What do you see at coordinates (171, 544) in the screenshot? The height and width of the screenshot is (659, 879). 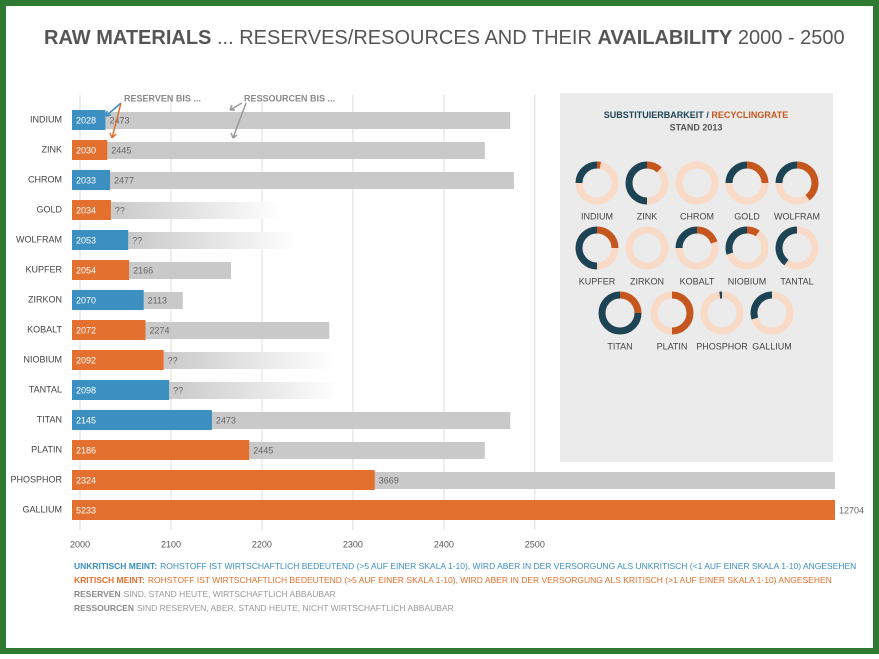 I see `x-tick-label: 2100` at bounding box center [171, 544].